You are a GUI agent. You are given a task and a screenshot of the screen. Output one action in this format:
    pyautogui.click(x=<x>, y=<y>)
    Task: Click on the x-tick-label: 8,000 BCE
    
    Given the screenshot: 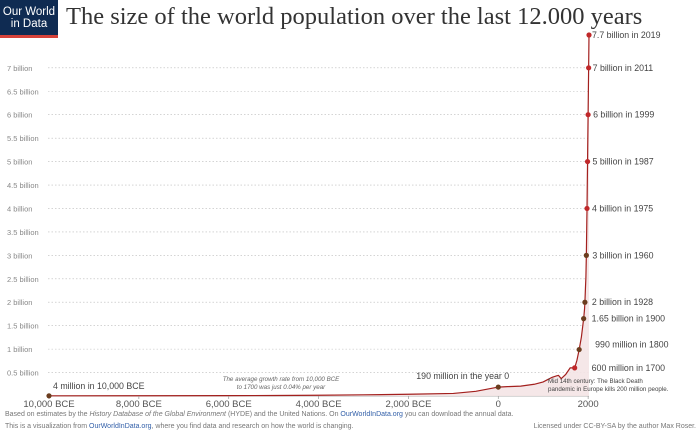 What is the action you would take?
    pyautogui.click(x=139, y=404)
    